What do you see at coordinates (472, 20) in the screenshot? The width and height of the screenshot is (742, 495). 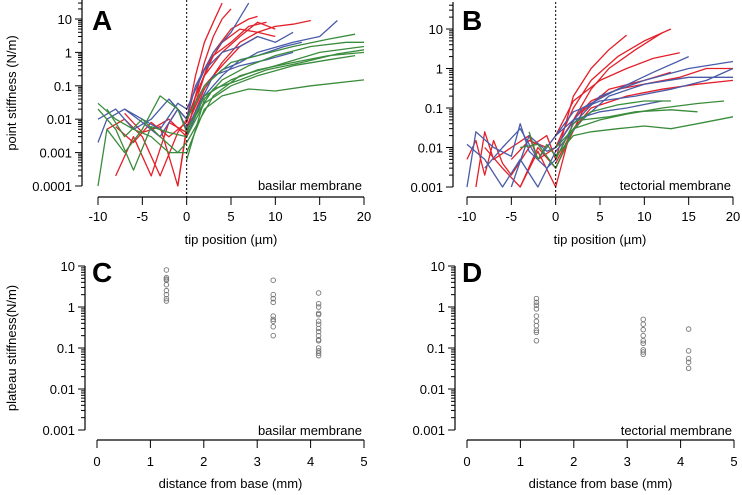 I see `panel-letter: B` at bounding box center [472, 20].